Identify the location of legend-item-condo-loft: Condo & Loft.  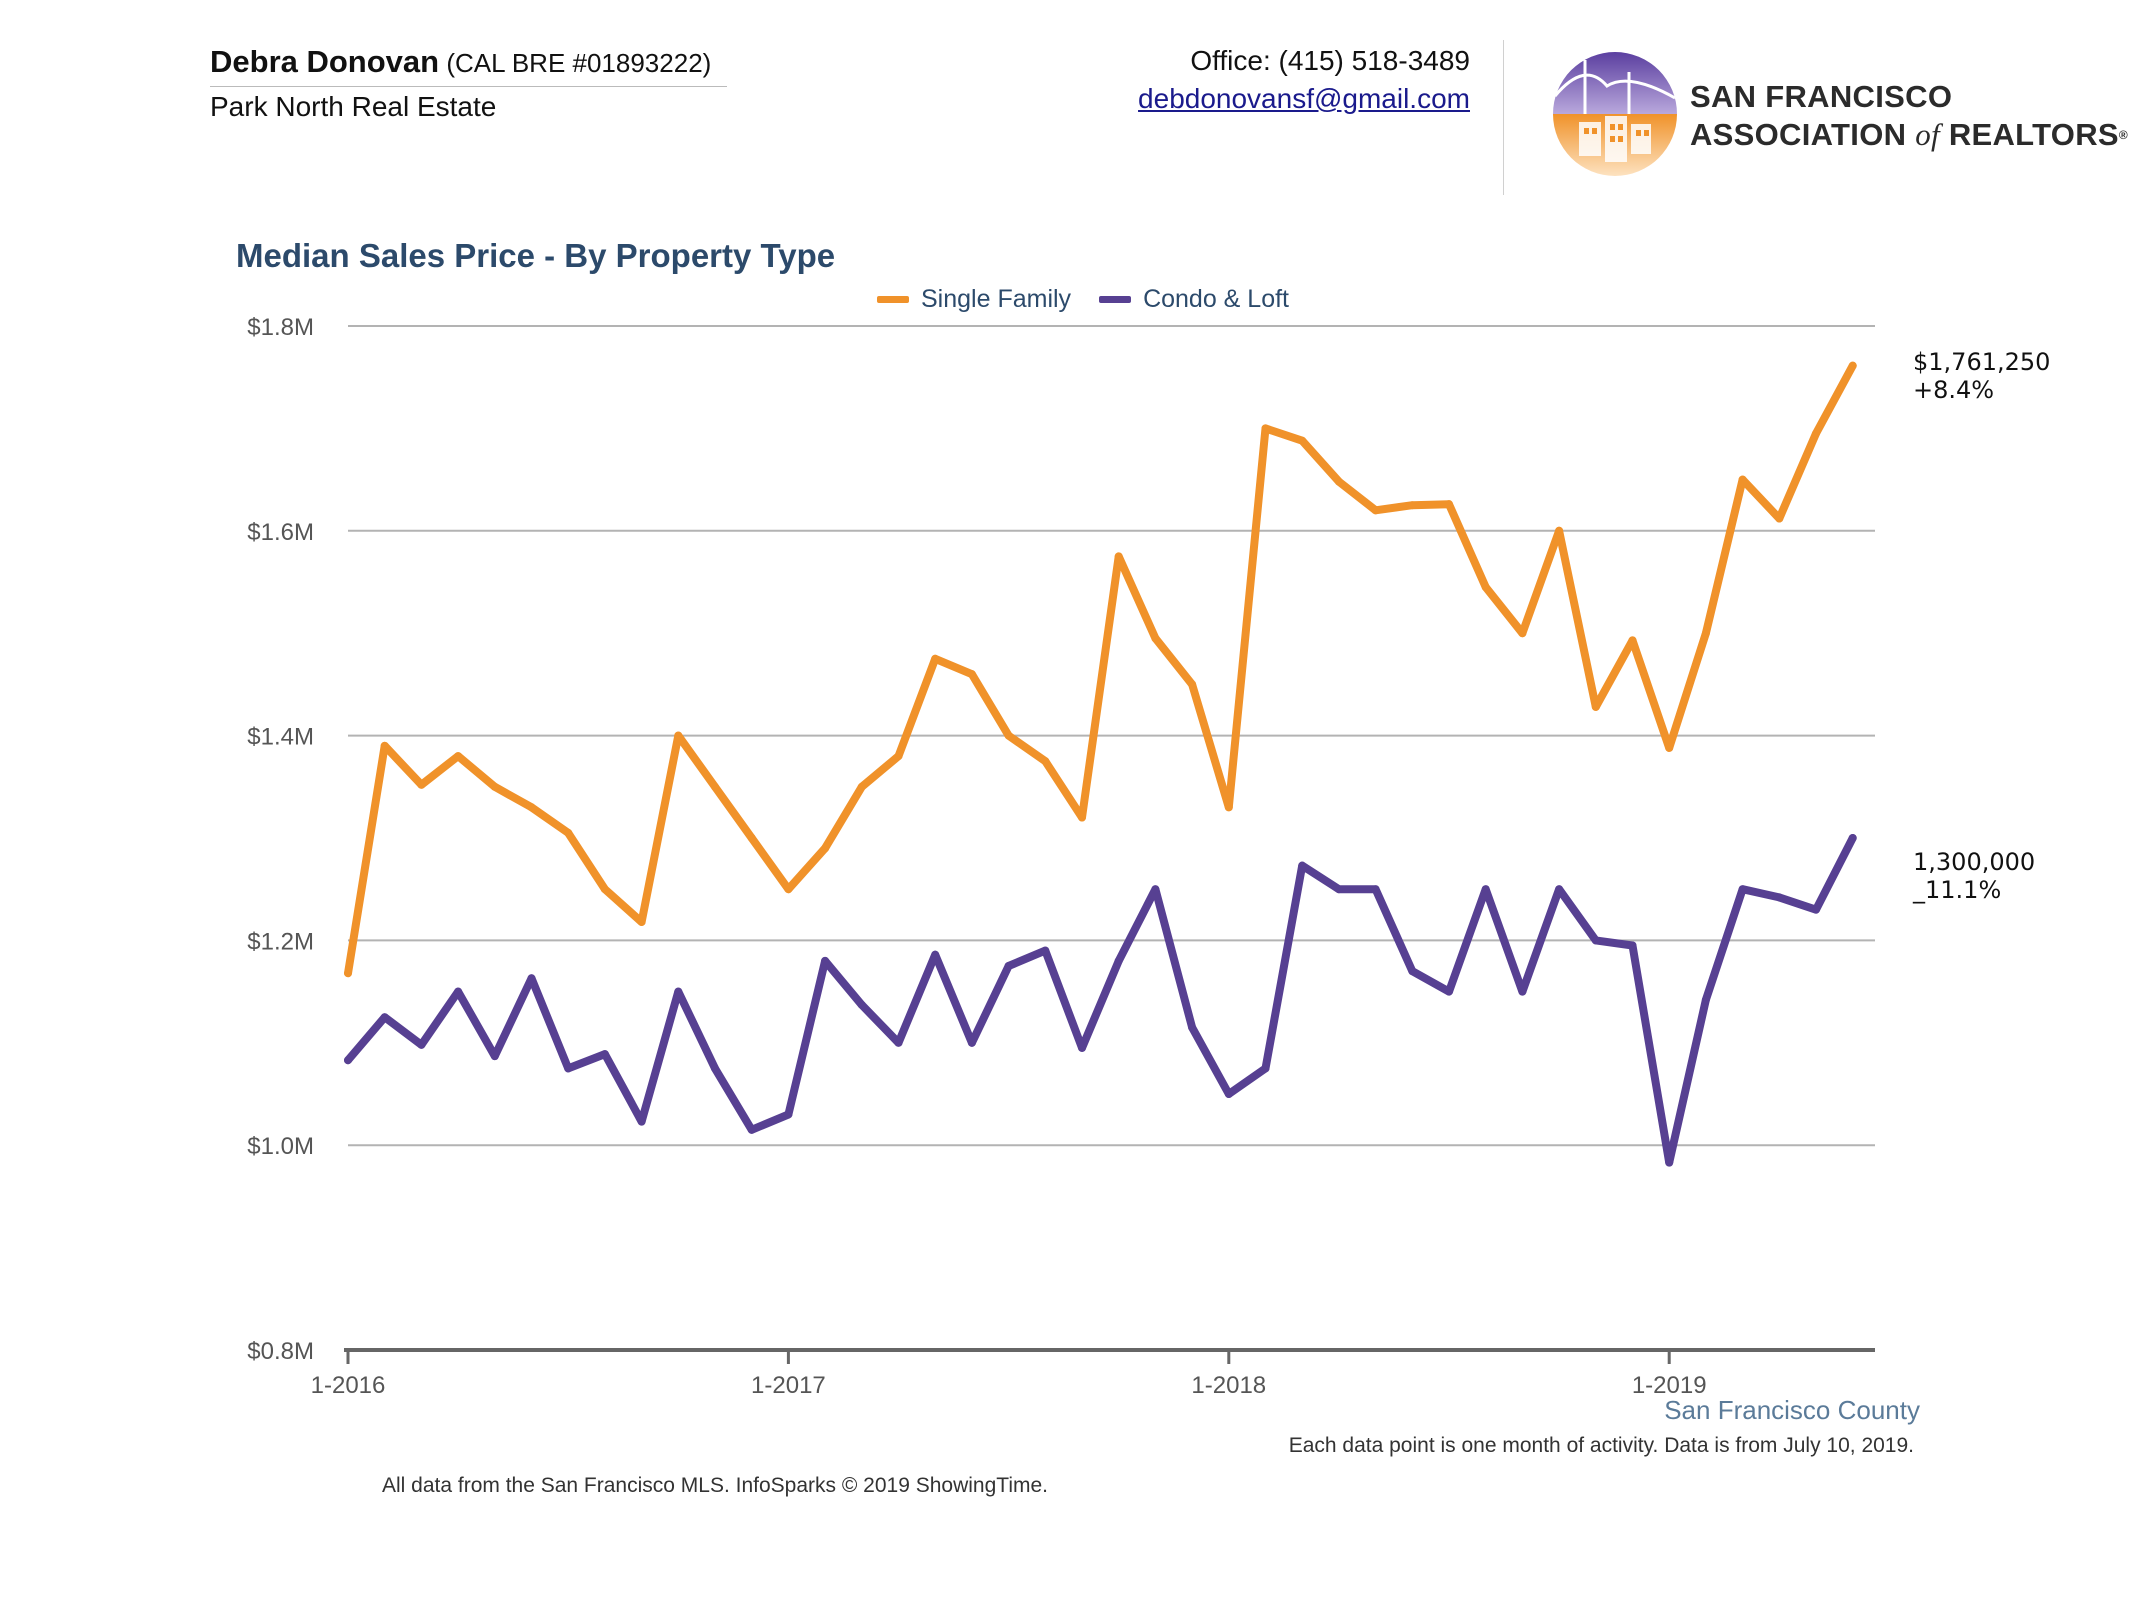
(1194, 299).